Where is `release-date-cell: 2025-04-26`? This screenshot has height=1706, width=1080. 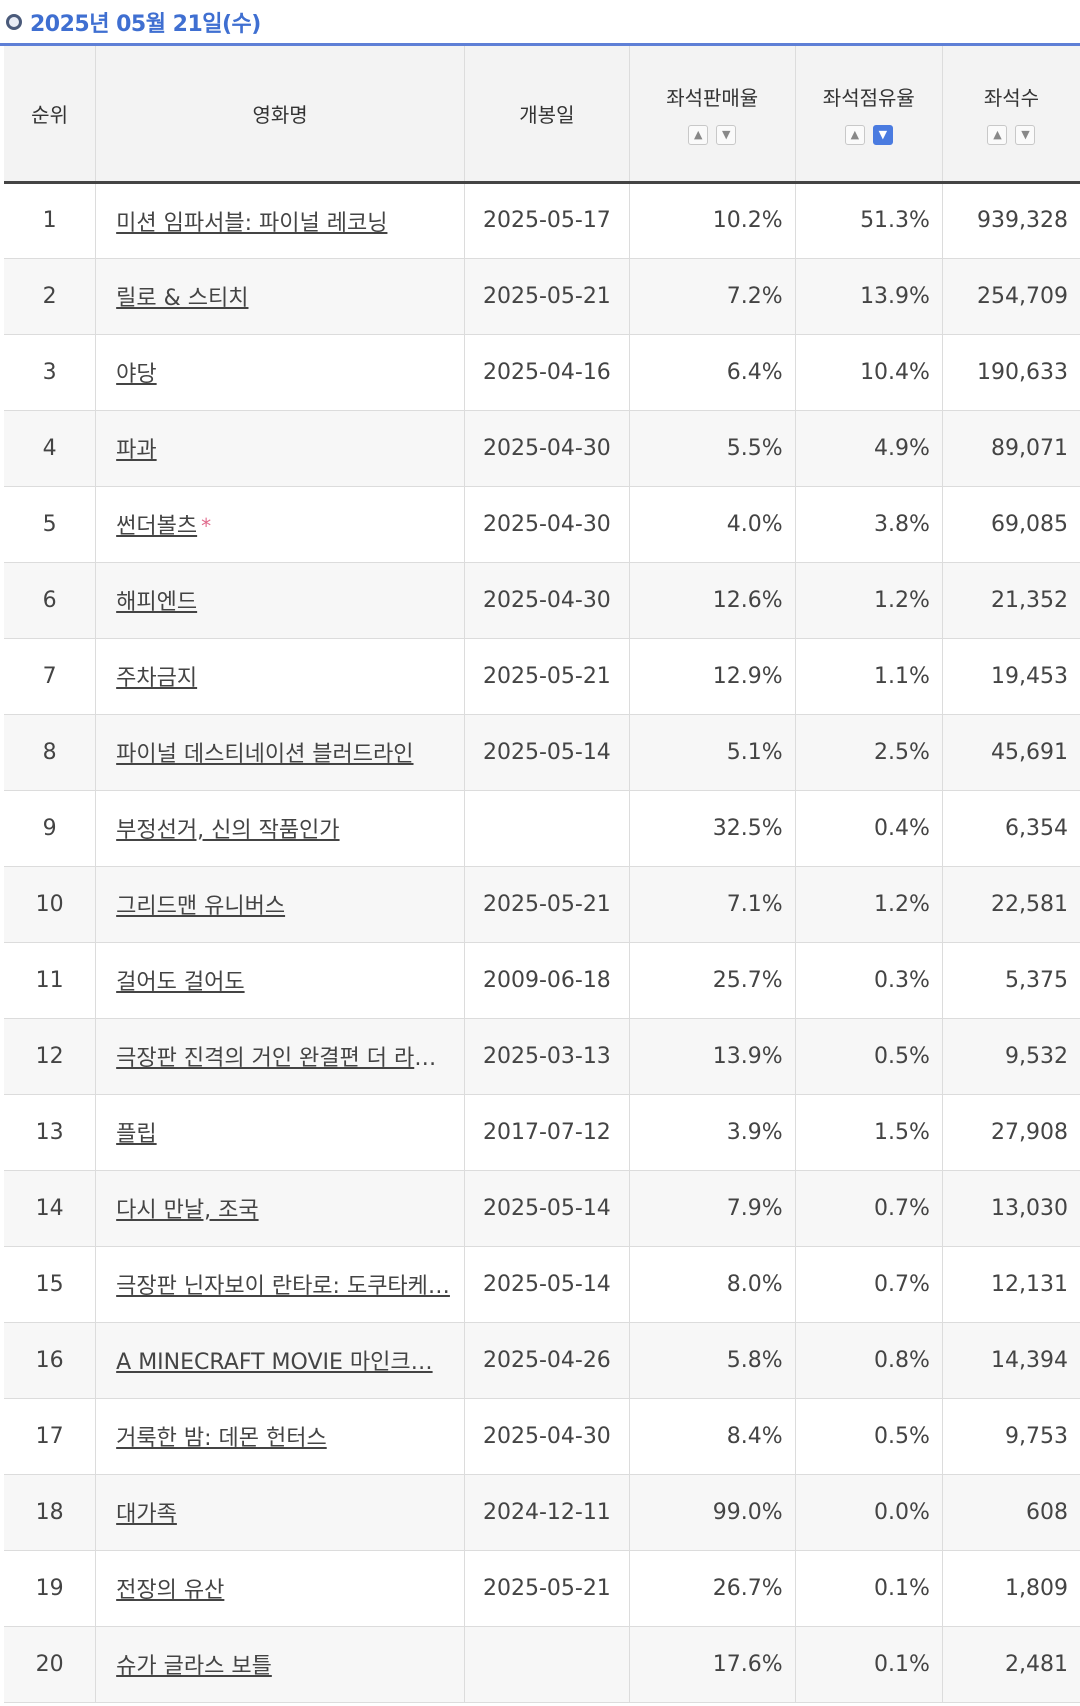 release-date-cell: 2025-04-26 is located at coordinates (547, 1360).